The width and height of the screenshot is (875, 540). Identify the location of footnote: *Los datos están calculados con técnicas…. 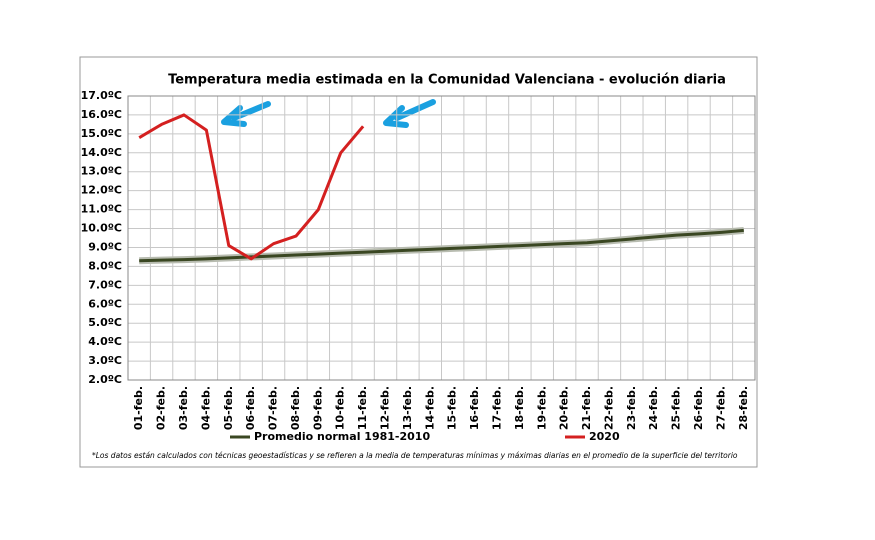
(415, 455).